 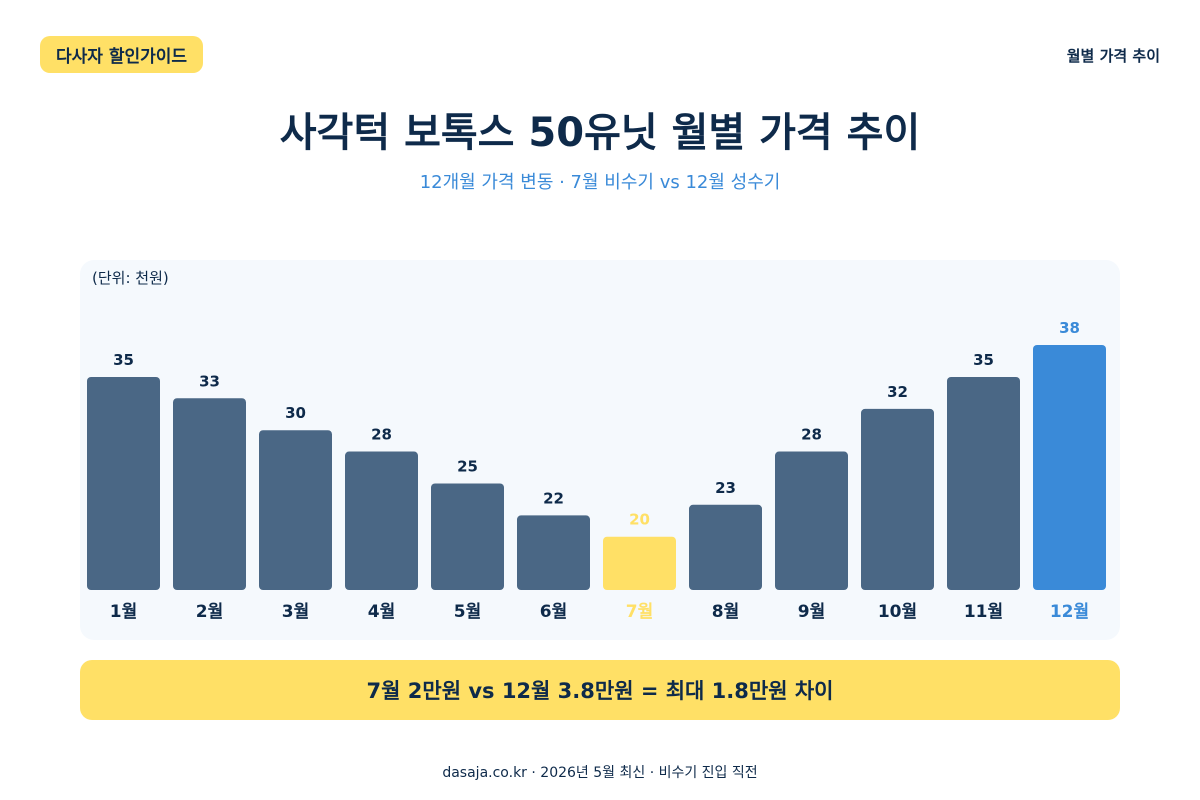 I want to click on value-label: 30, so click(x=295, y=413).